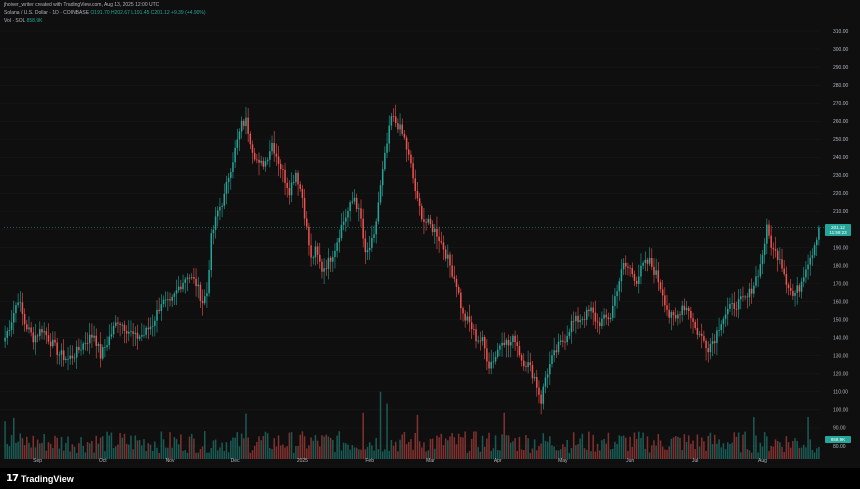 The image size is (860, 489). I want to click on price-tick-label: 310.00, so click(841, 32).